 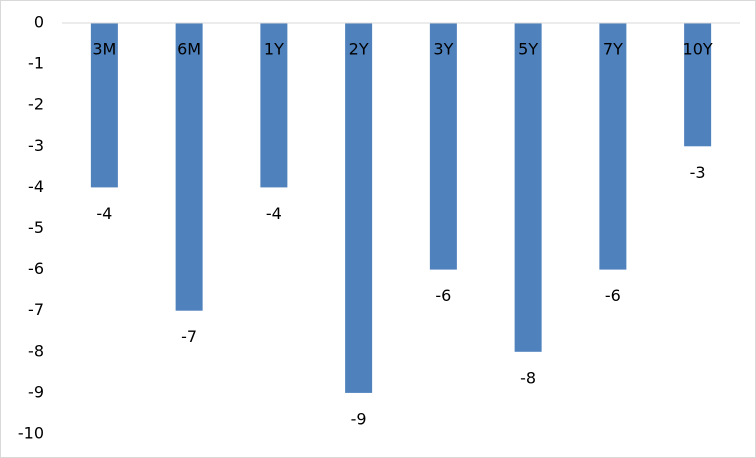 I want to click on y-tick-label: 0, so click(x=39, y=22).